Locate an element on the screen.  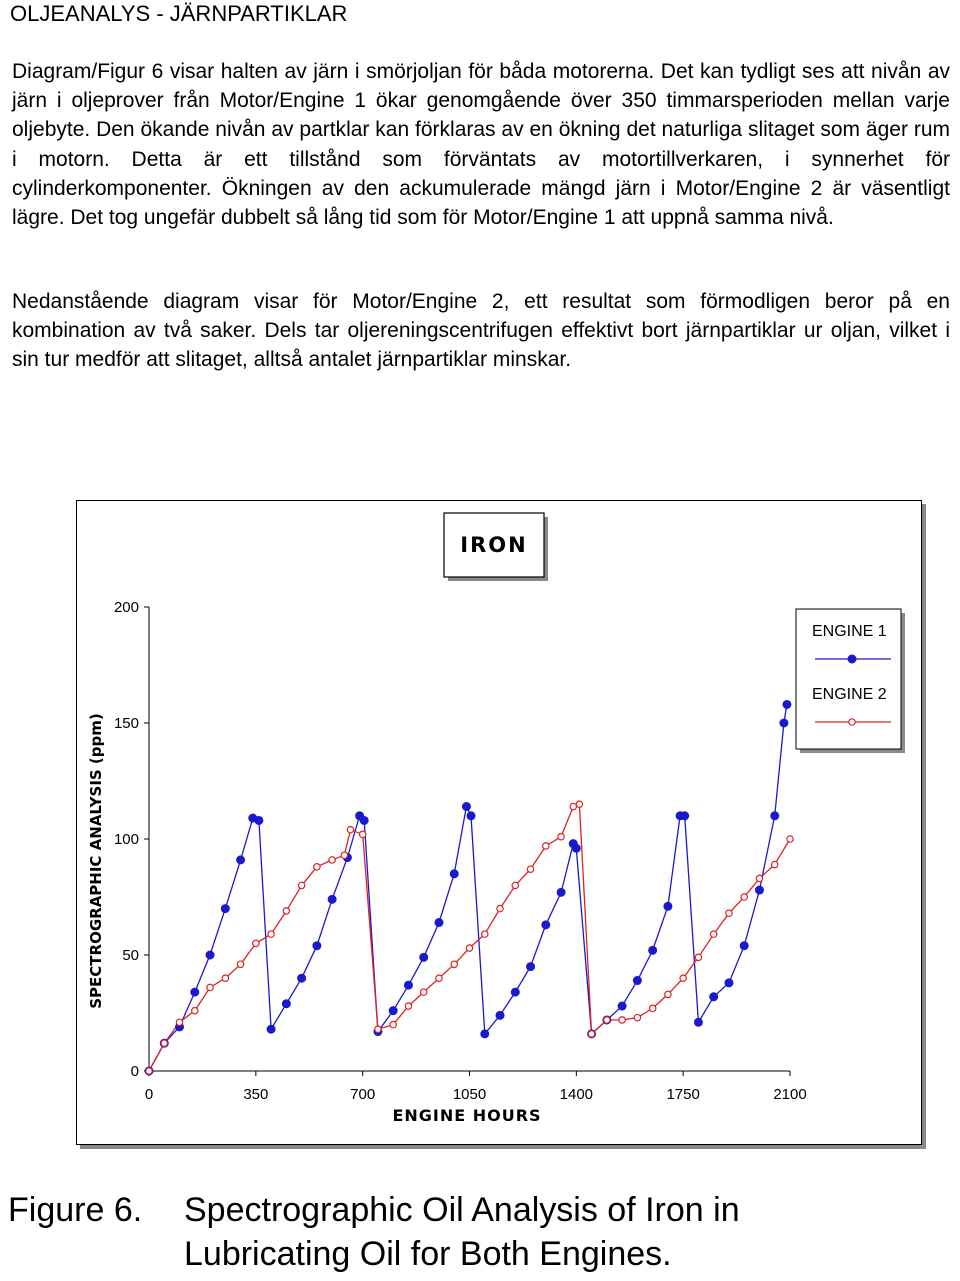
x-tick-label: 1750 is located at coordinates (682, 1094).